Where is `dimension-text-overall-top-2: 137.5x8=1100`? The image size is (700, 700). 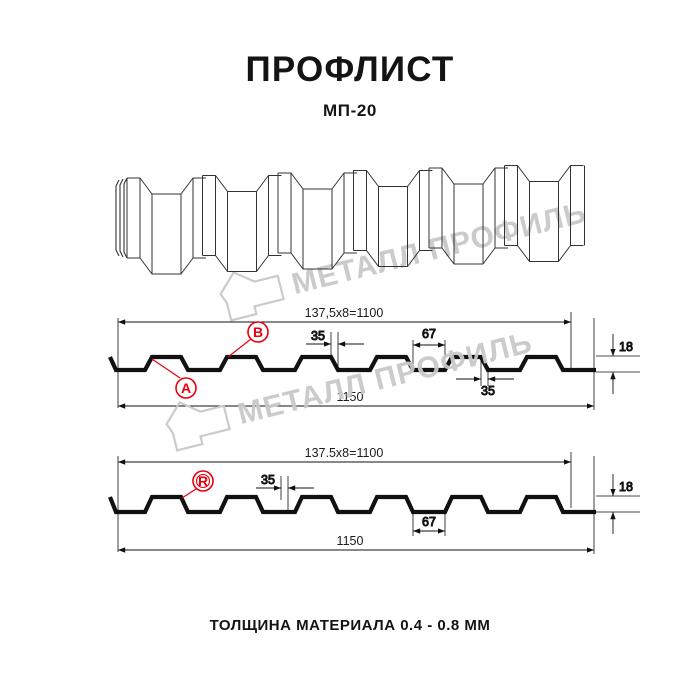
dimension-text-overall-top-2: 137.5x8=1100 is located at coordinates (344, 453).